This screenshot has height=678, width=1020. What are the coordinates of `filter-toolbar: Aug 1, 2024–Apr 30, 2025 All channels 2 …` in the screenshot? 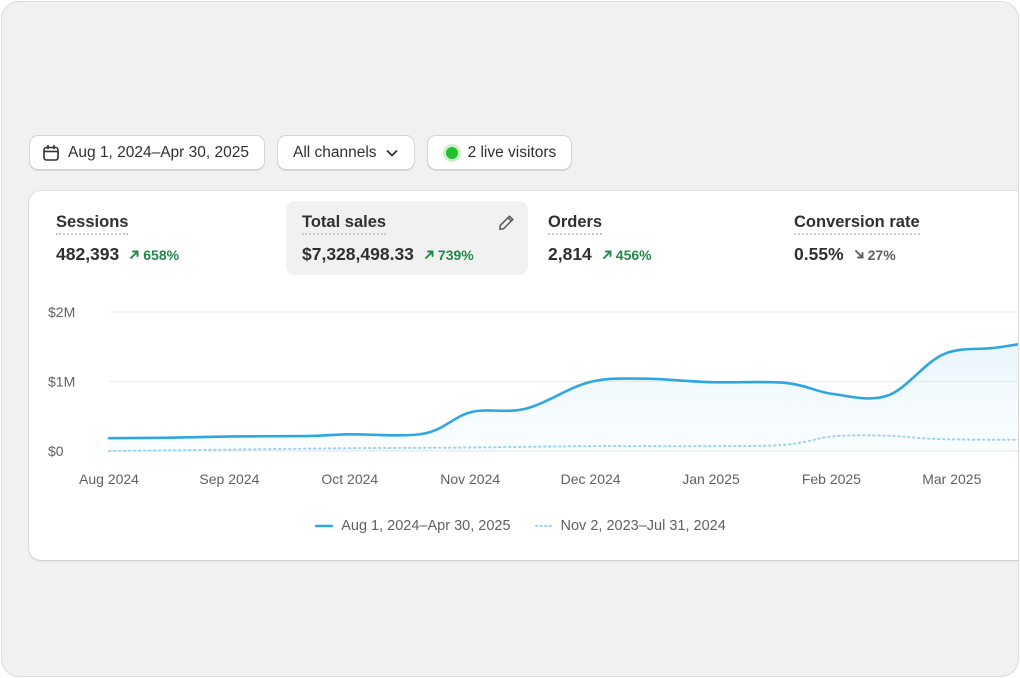 It's located at (301, 152).